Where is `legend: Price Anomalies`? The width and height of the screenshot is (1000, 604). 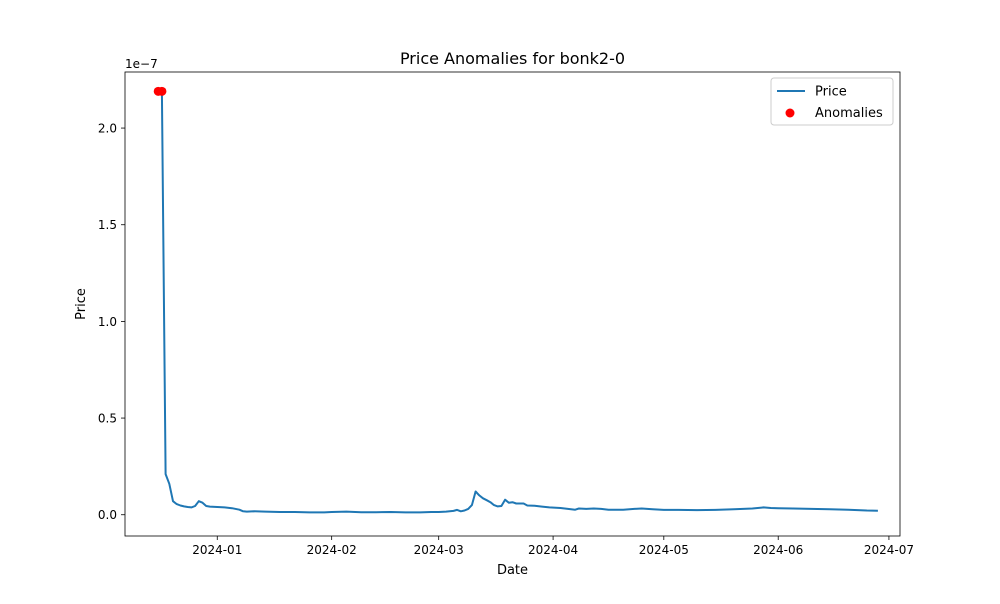
legend: Price Anomalies is located at coordinates (832, 101).